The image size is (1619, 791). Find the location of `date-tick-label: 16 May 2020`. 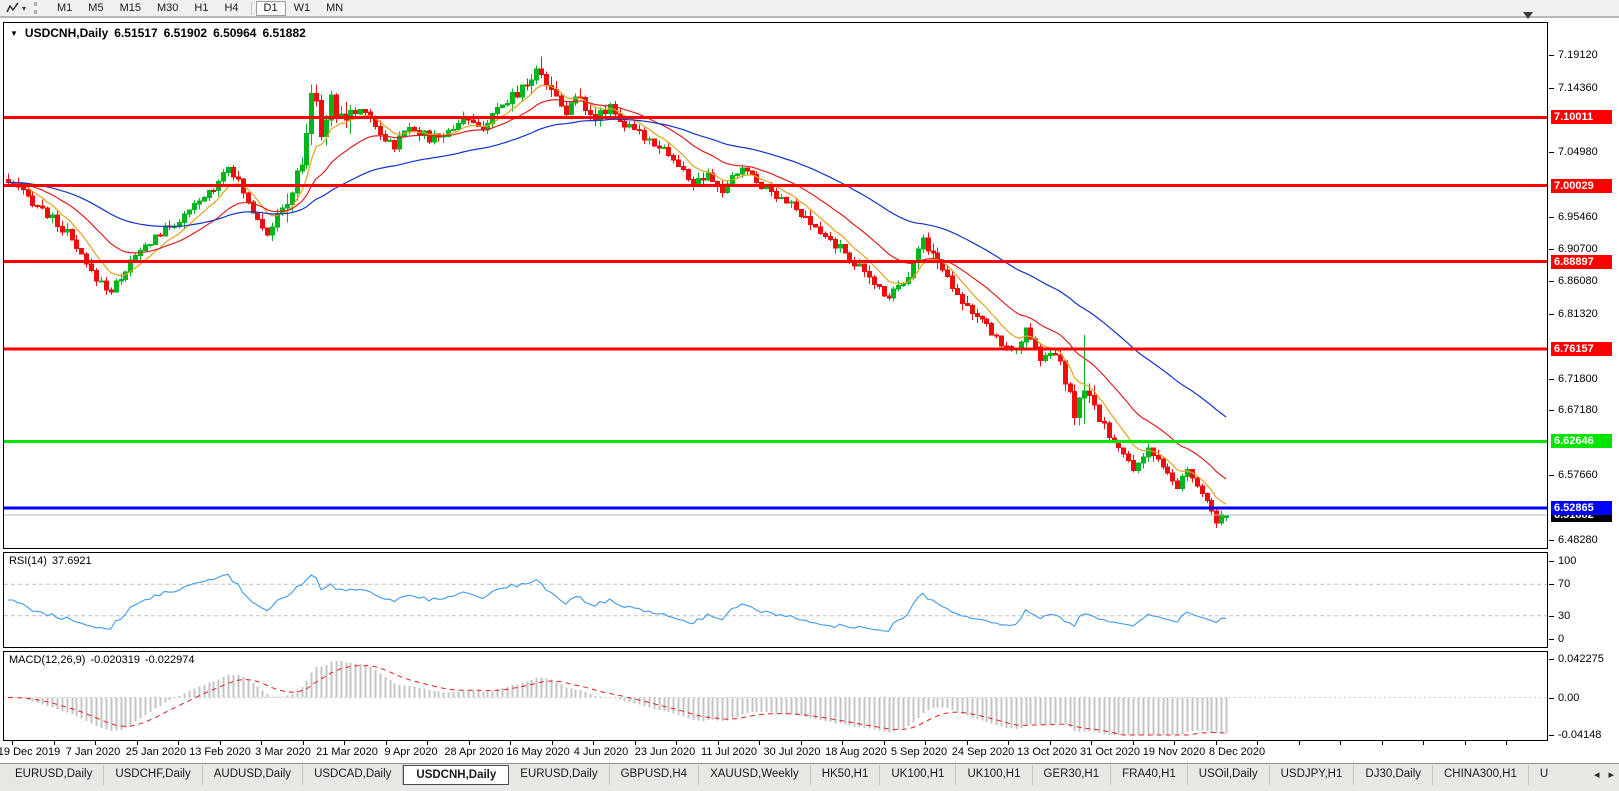

date-tick-label: 16 May 2020 is located at coordinates (538, 752).